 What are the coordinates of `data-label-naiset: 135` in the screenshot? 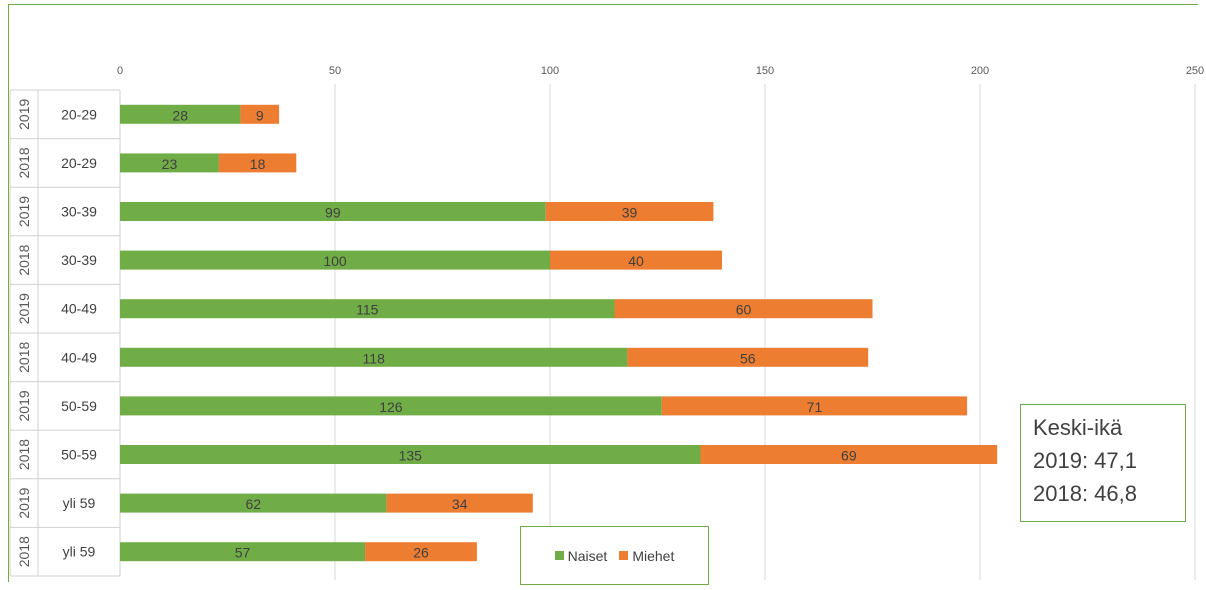 It's located at (411, 456).